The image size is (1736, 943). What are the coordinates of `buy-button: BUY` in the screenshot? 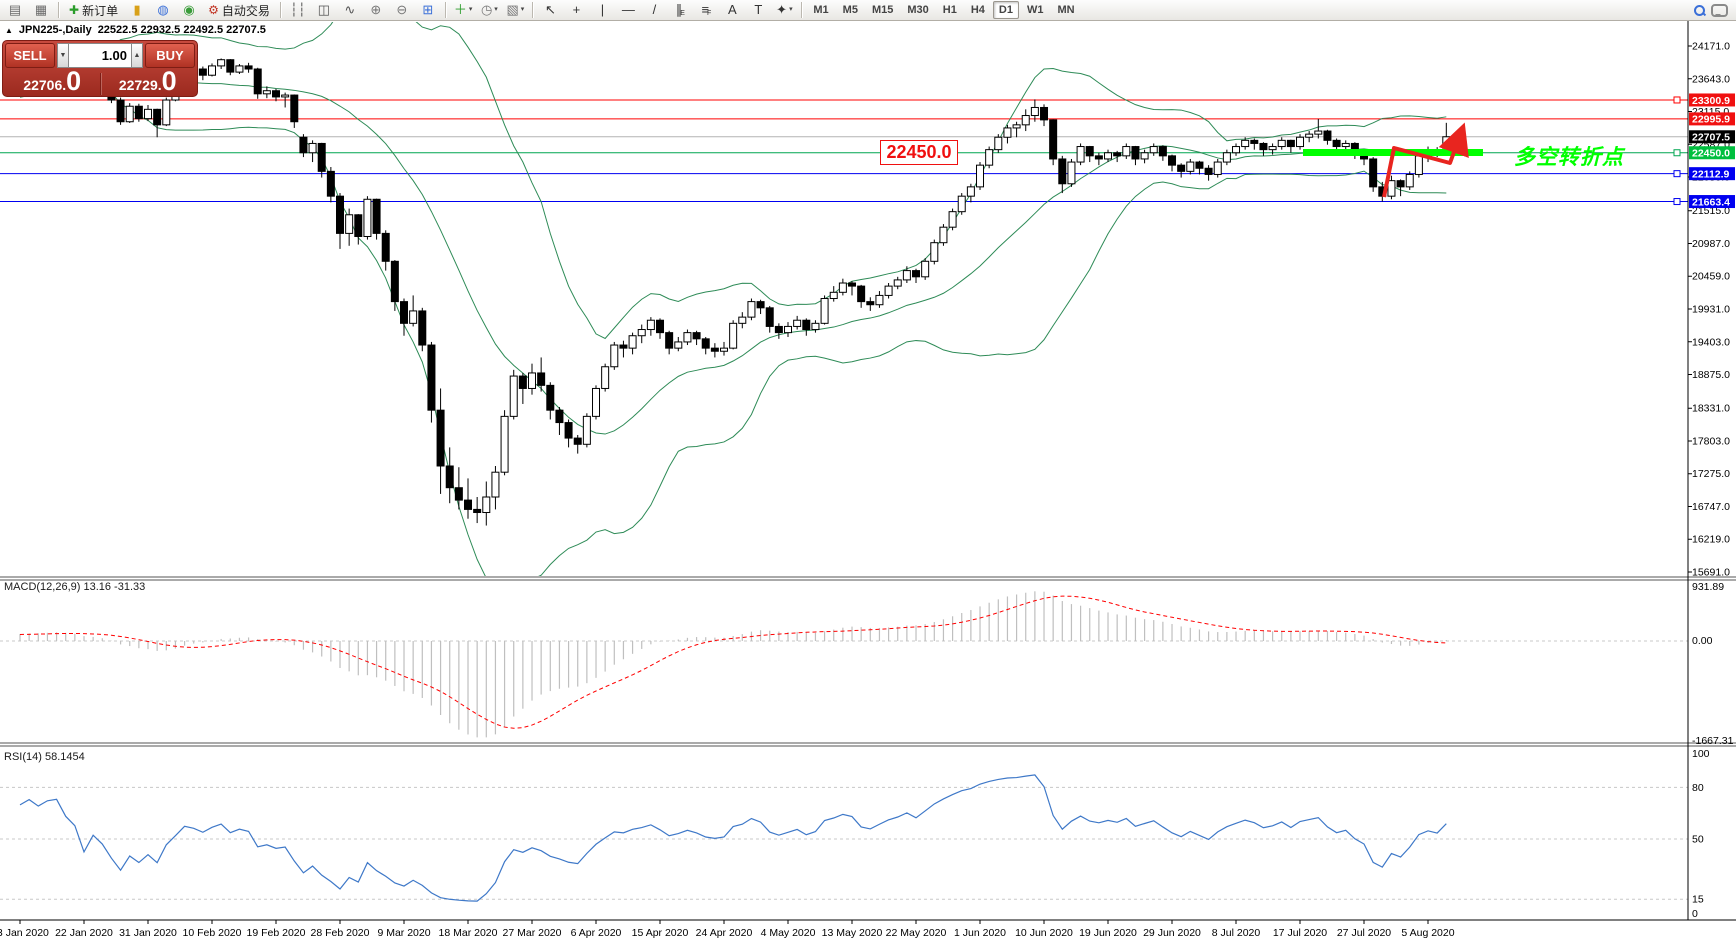 It's located at (170, 55).